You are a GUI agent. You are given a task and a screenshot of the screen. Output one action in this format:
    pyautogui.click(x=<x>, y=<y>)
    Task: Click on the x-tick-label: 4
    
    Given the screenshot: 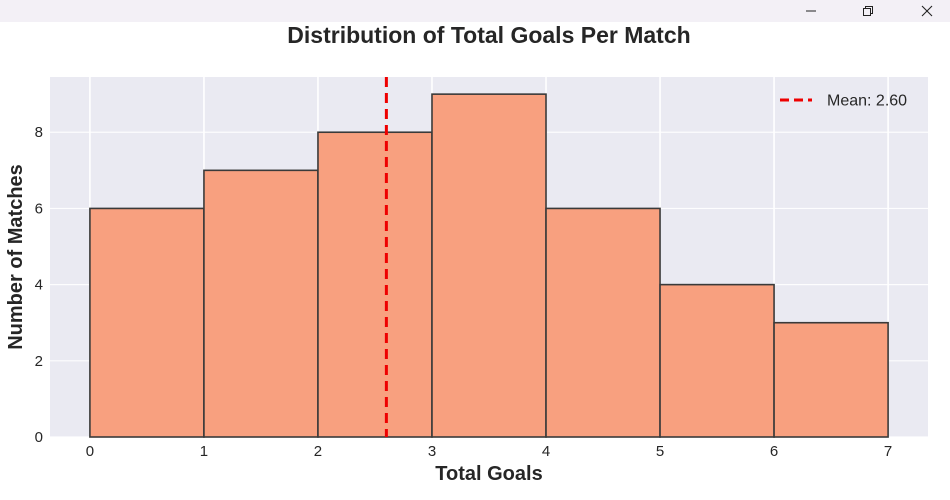 What is the action you would take?
    pyautogui.click(x=546, y=451)
    